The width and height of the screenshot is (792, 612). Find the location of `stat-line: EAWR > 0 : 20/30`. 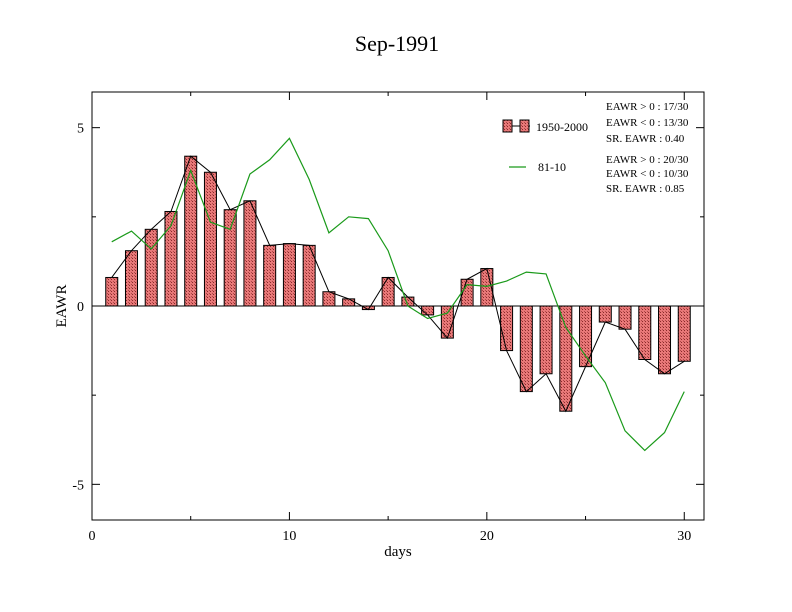

stat-line: EAWR > 0 : 20/30 is located at coordinates (647, 160).